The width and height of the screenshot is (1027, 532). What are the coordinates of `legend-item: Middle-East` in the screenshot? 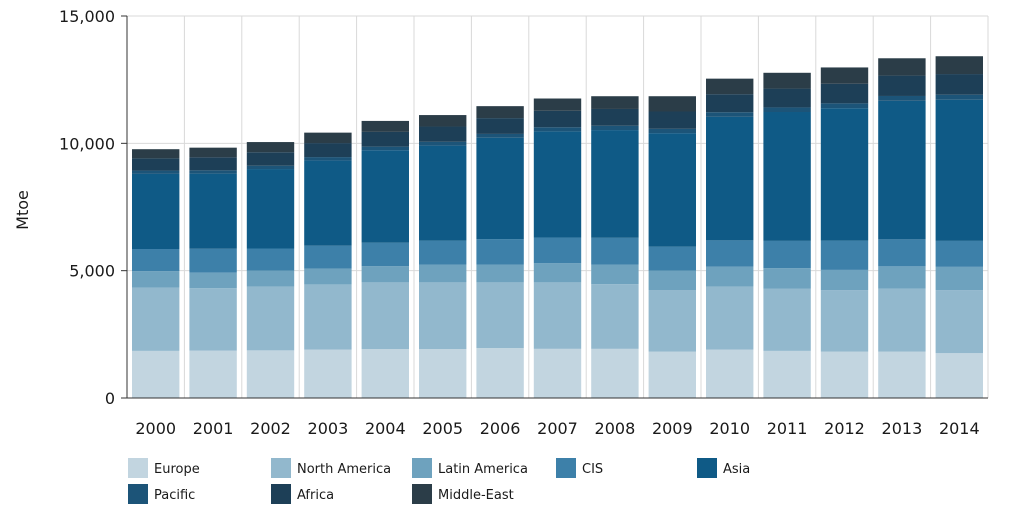 It's located at (463, 494).